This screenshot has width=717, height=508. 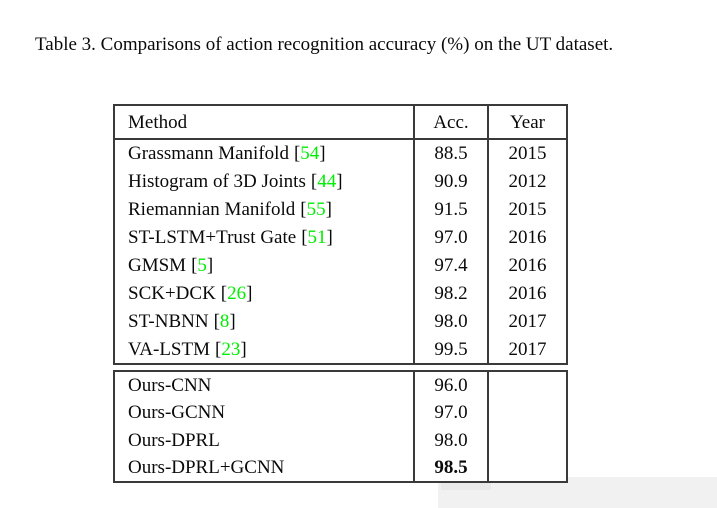 I want to click on table-row: SCK+DCK [26] 98.2 2016, so click(x=340, y=293).